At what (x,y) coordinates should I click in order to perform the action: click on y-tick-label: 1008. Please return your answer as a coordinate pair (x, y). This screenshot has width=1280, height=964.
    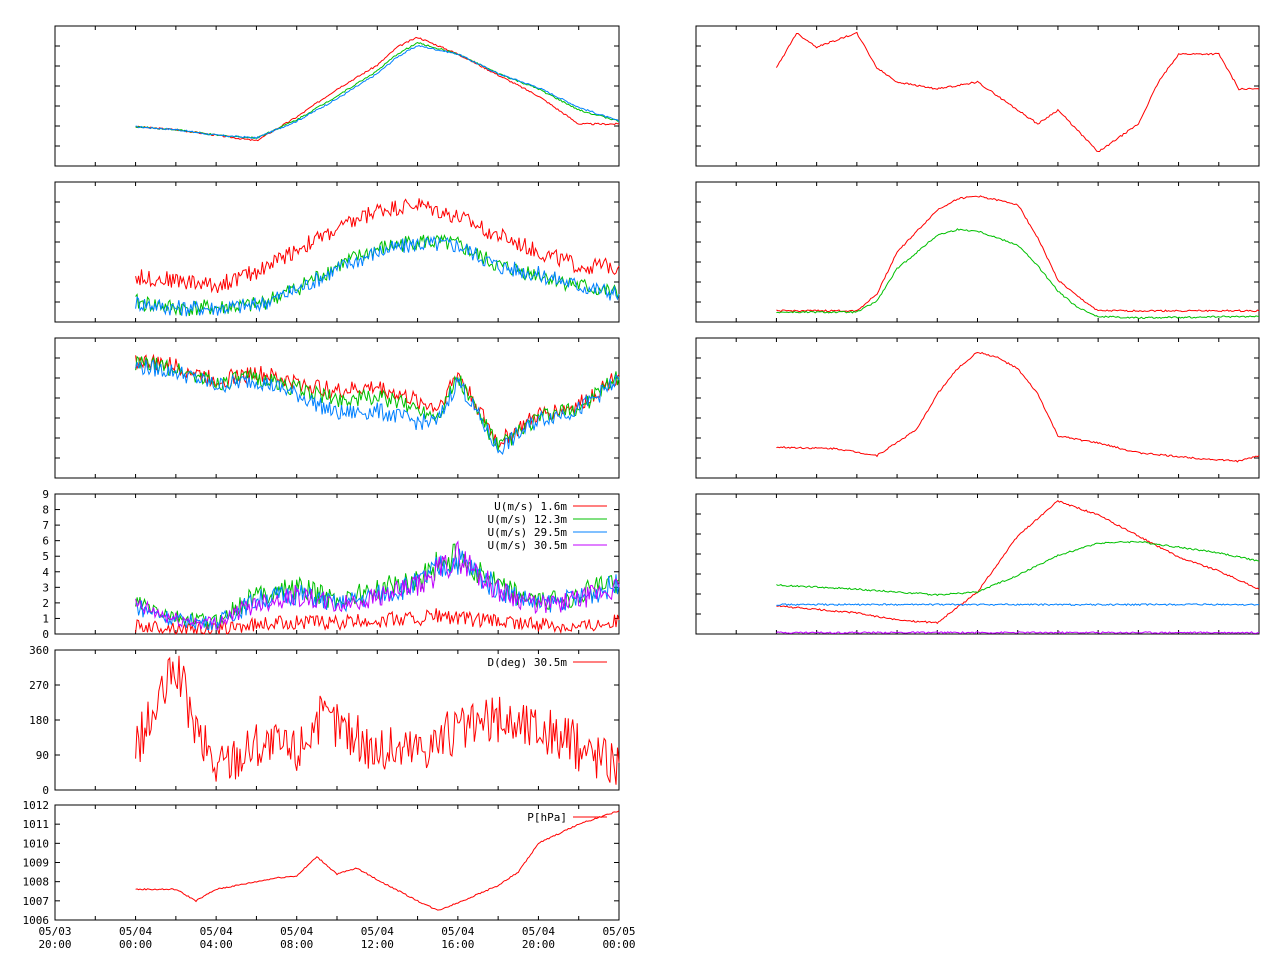
    Looking at the image, I should click on (36, 882).